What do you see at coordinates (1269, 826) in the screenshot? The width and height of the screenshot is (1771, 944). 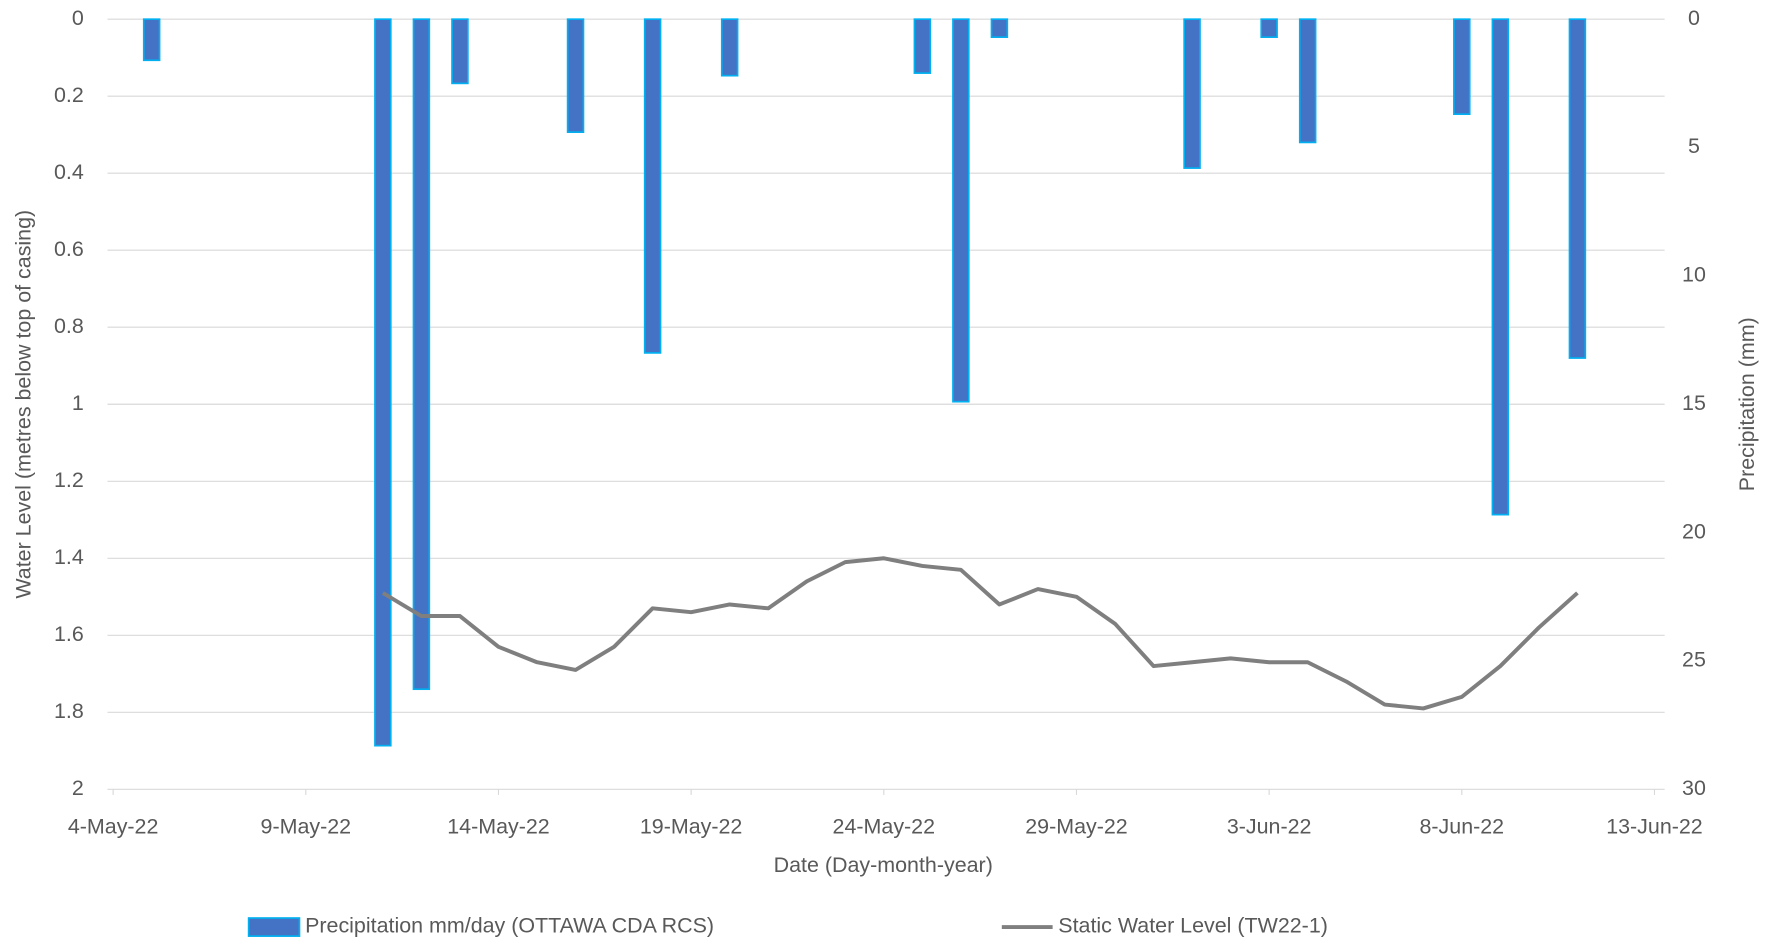 I see `x-tick-label: 3-Jun-22` at bounding box center [1269, 826].